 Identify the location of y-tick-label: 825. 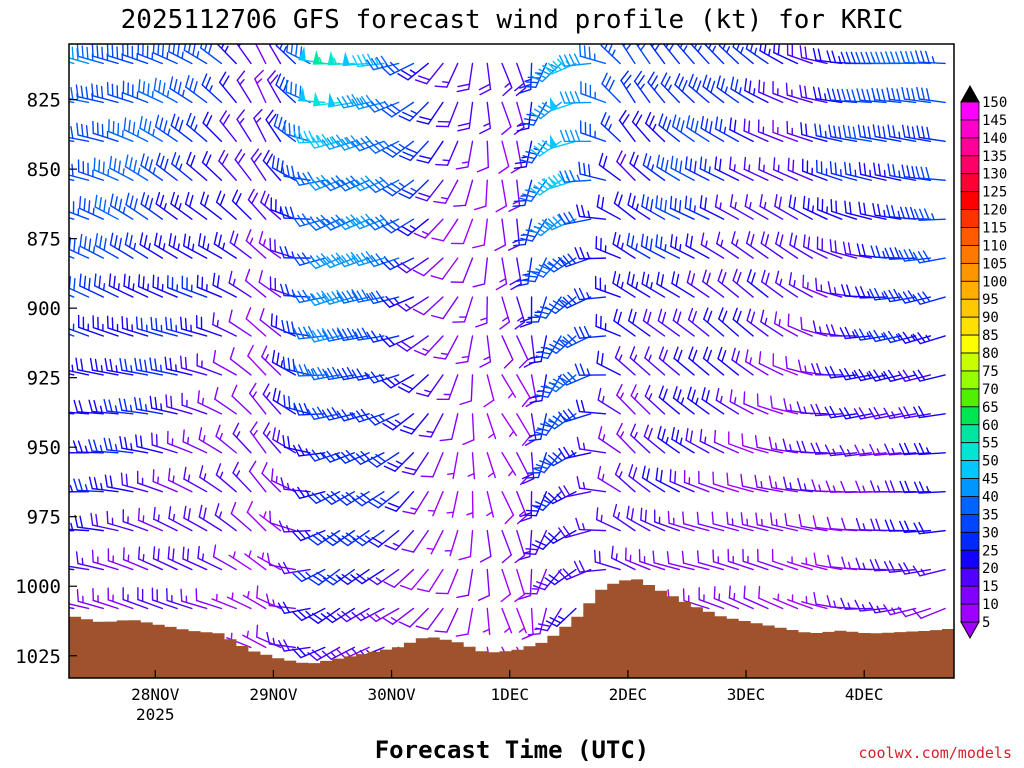
(44, 101).